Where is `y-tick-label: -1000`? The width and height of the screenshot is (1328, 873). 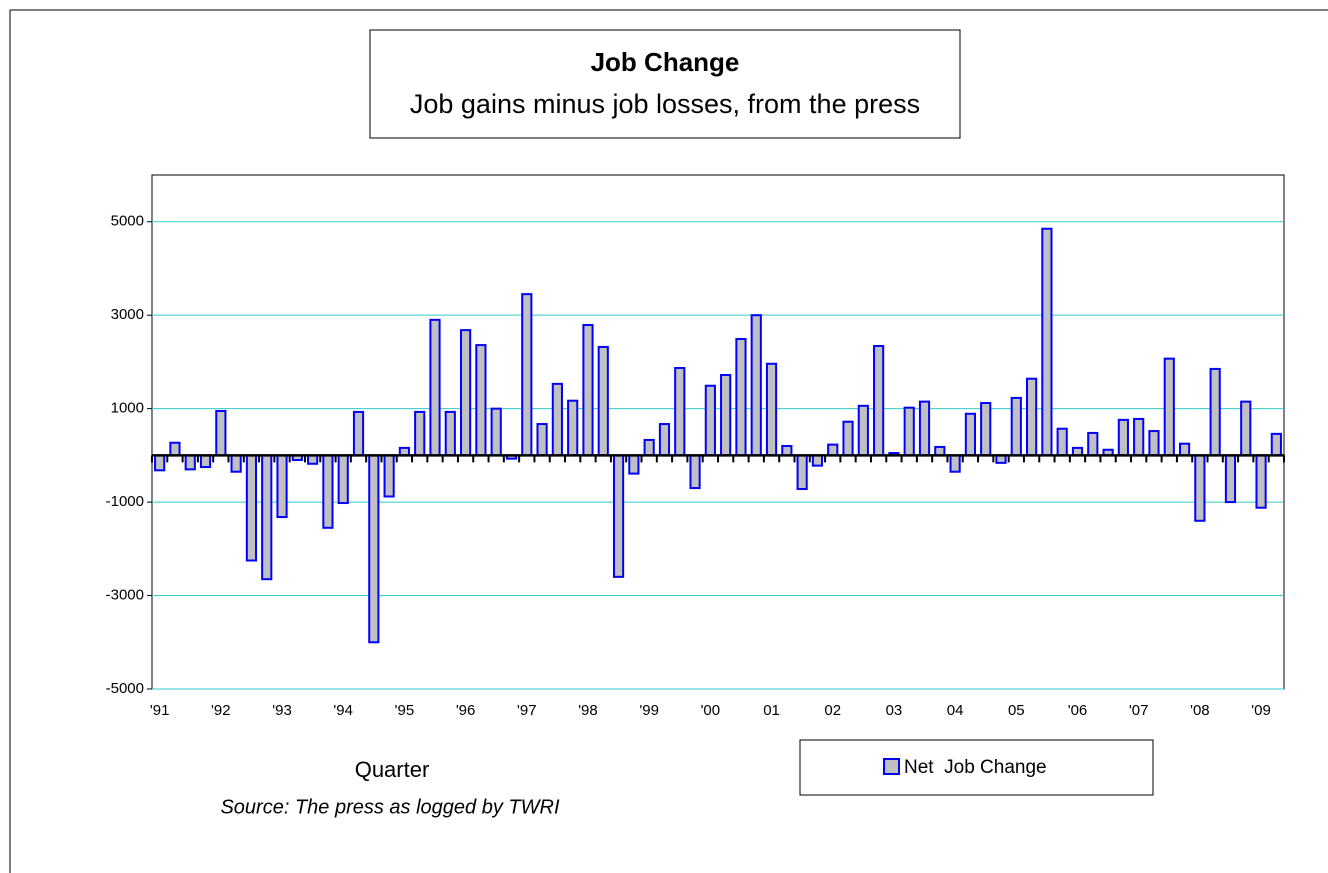 y-tick-label: -1000 is located at coordinates (125, 501).